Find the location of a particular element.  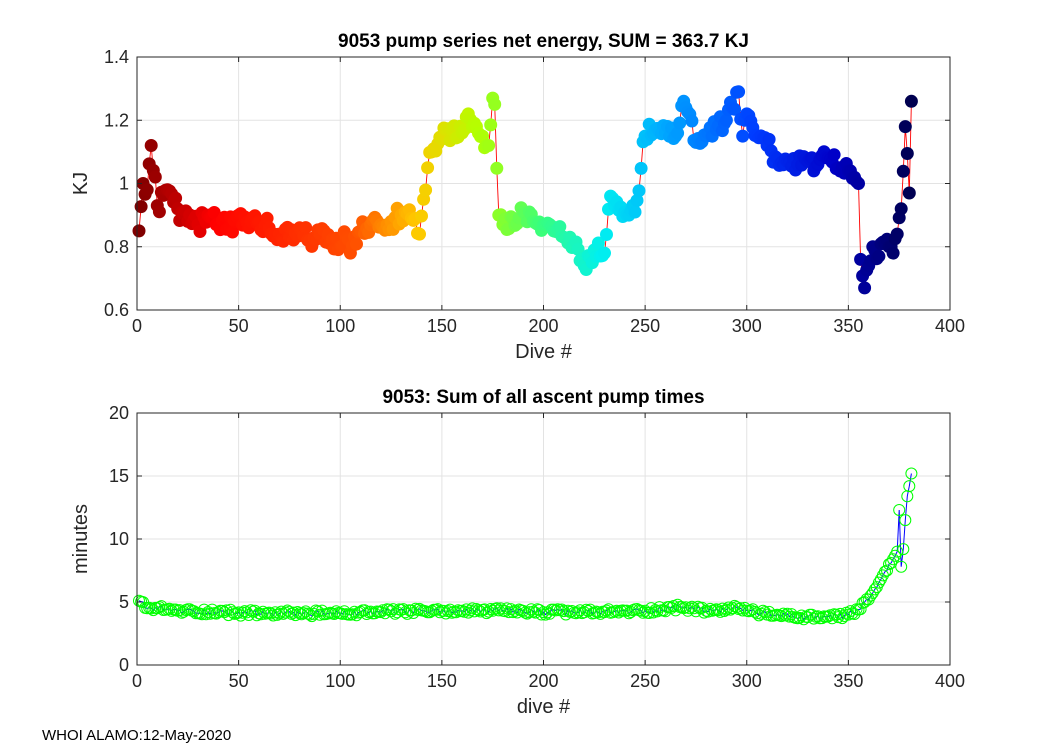

y-tick-label: 5 is located at coordinates (124, 602).